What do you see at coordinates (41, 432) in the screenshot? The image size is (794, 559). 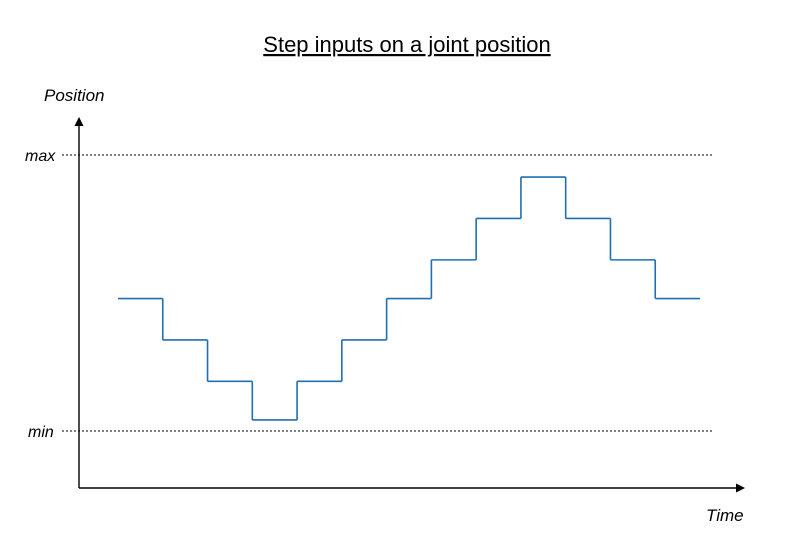 I see `min-label: min` at bounding box center [41, 432].